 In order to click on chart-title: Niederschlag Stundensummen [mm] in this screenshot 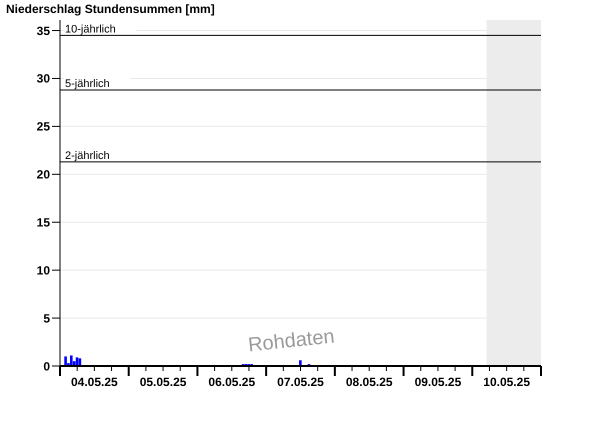, I will do `click(110, 9)`.